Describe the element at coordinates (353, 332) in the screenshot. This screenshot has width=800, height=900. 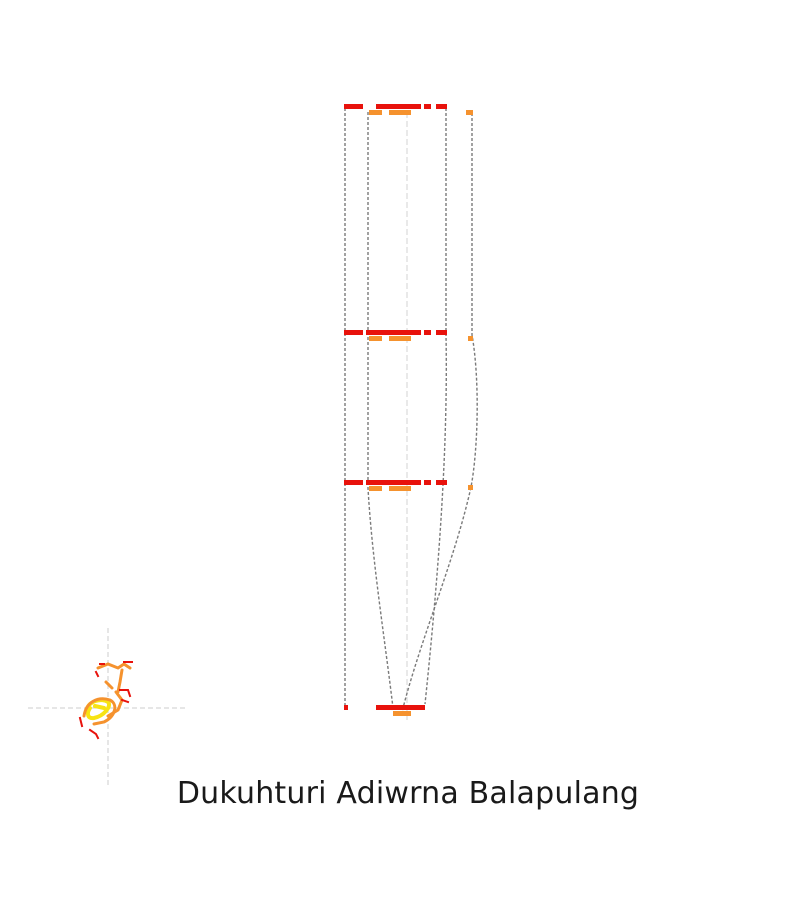
I see `tier-second-red-bar-a` at that location.